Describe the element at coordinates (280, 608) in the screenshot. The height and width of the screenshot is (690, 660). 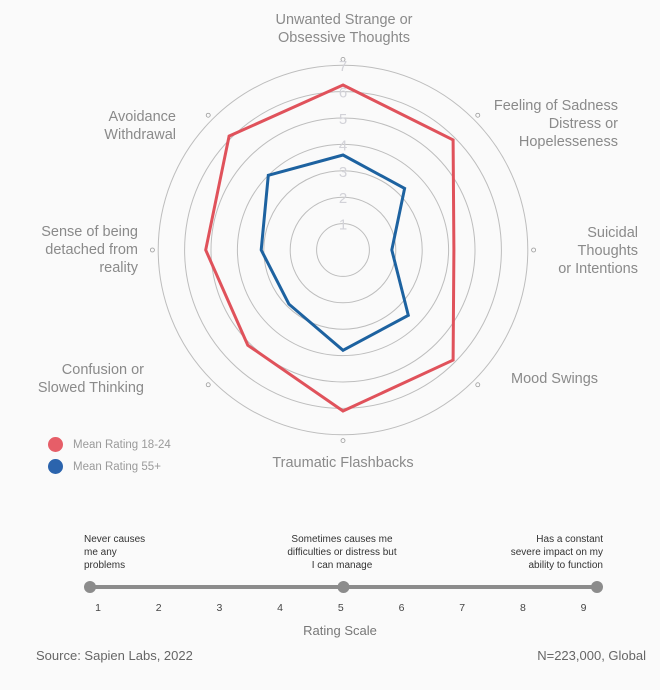
I see `rating-scale-tick: 4` at that location.